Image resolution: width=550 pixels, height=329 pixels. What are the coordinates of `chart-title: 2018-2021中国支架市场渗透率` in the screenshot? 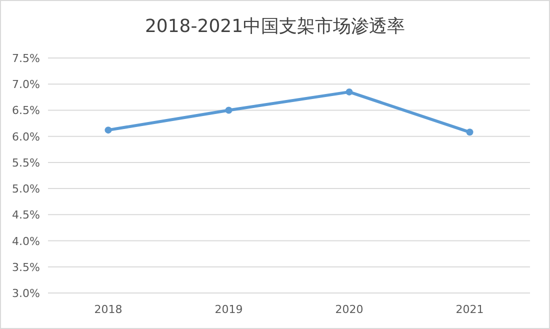 It's located at (275, 26).